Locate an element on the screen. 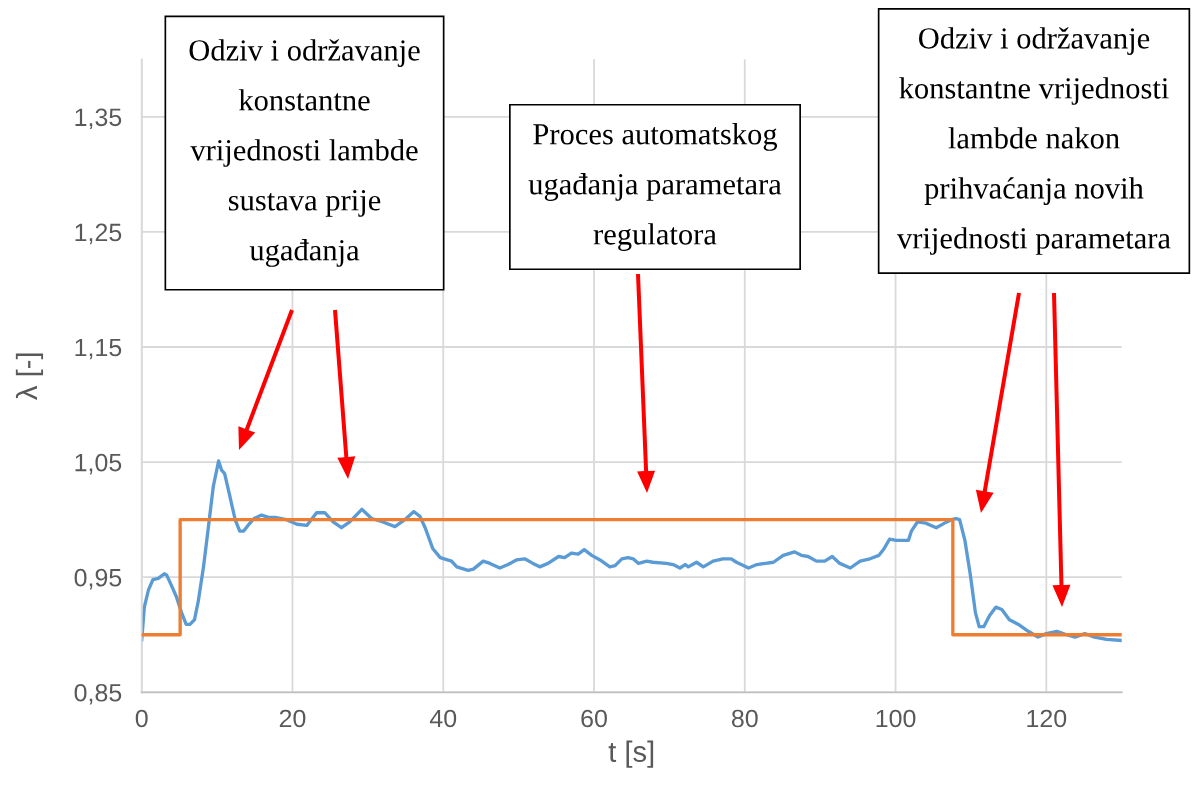  y-tick-label: 1,15 is located at coordinates (98, 349).